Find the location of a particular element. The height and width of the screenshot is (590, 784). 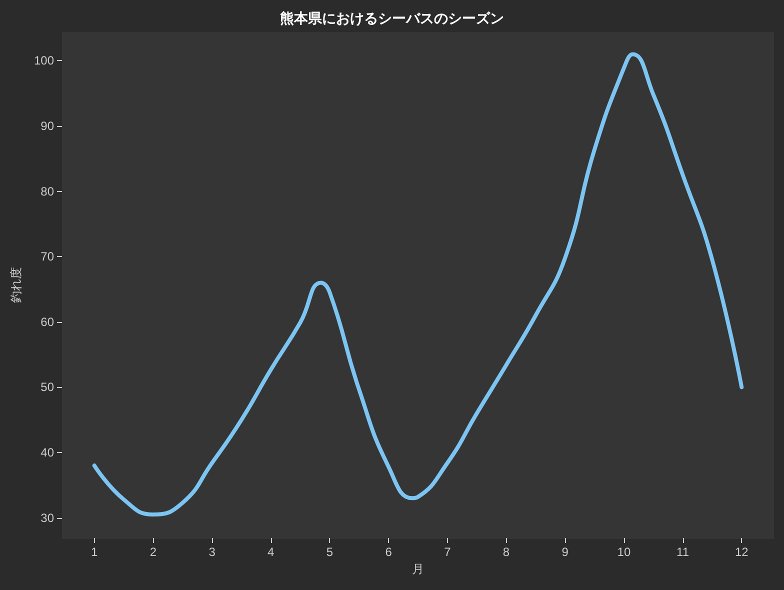

x-axis-title: 月 is located at coordinates (418, 569).